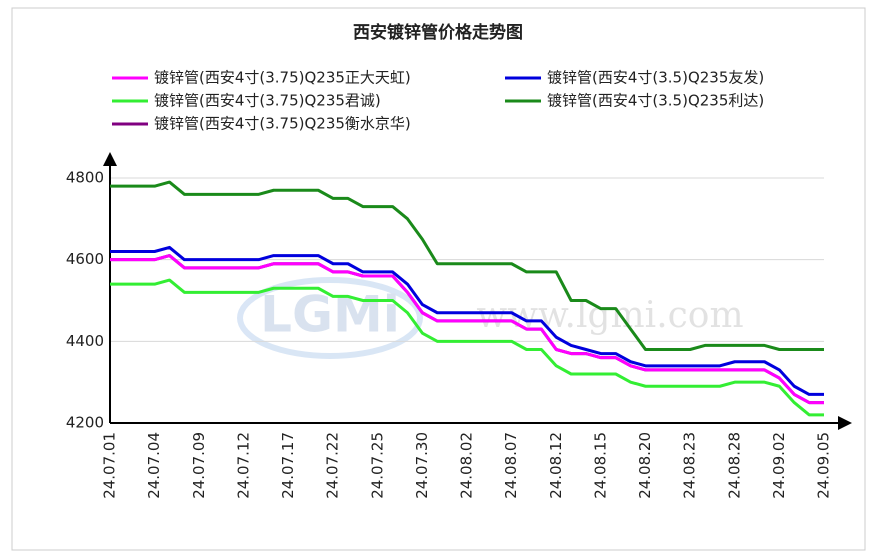 The image size is (875, 559). What do you see at coordinates (438, 32) in the screenshot?
I see `chart-title: 西安镀锌管价格走势图` at bounding box center [438, 32].